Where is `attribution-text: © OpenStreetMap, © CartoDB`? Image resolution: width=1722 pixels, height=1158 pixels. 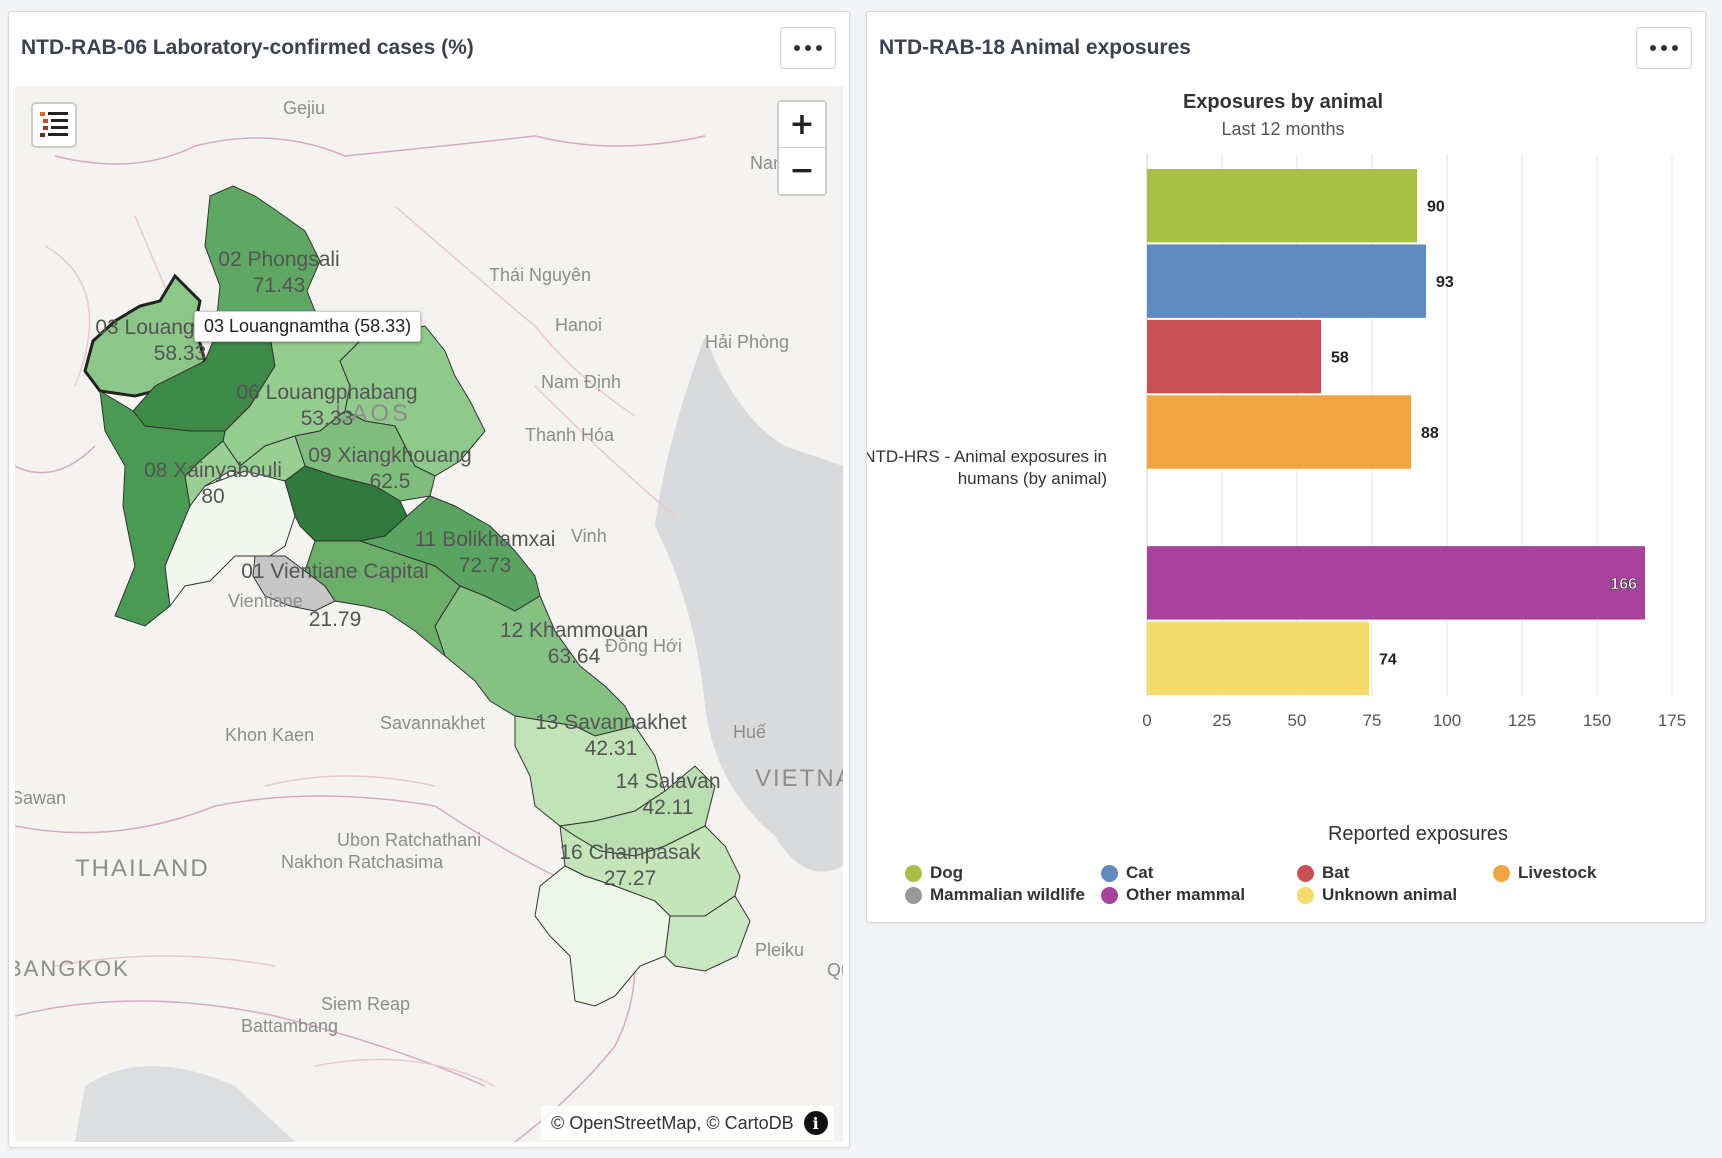
attribution-text: © OpenStreetMap, © CartoDB is located at coordinates (672, 1122).